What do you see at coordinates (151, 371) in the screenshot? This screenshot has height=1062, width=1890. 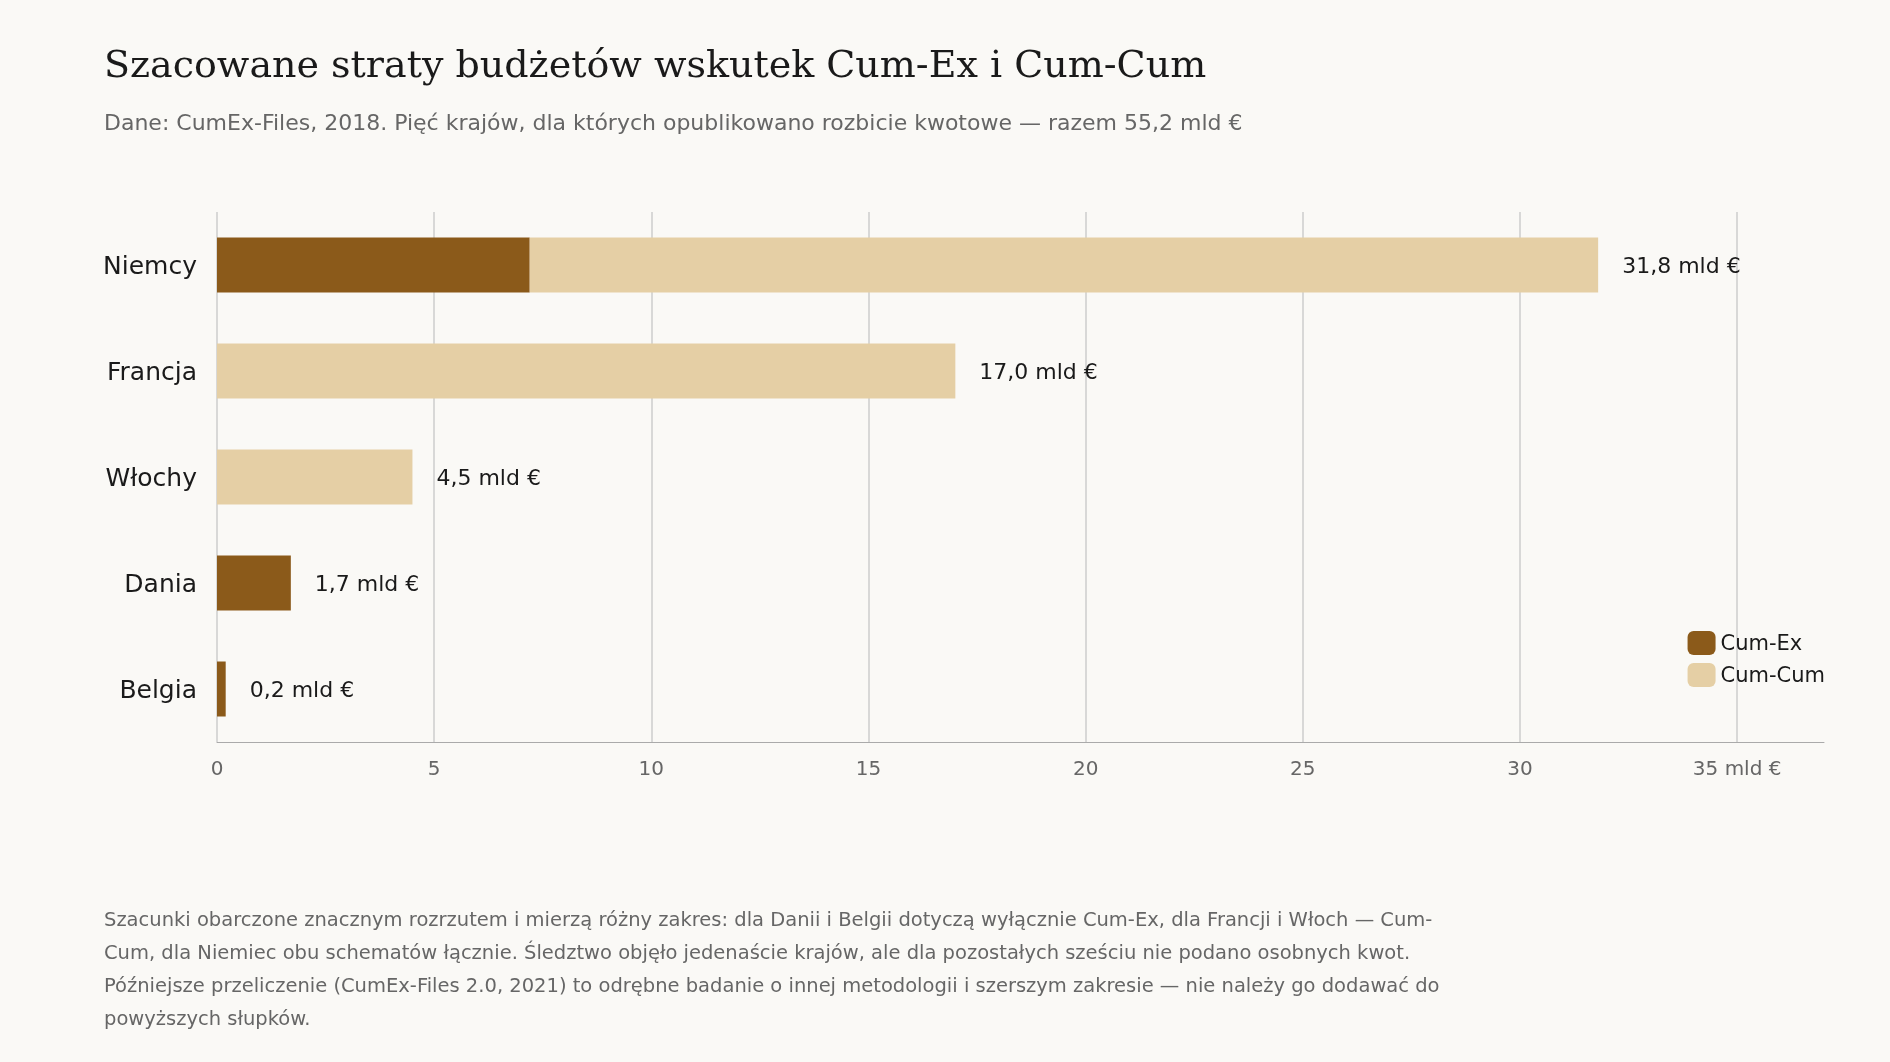 I see `y-tick-label: Francja` at bounding box center [151, 371].